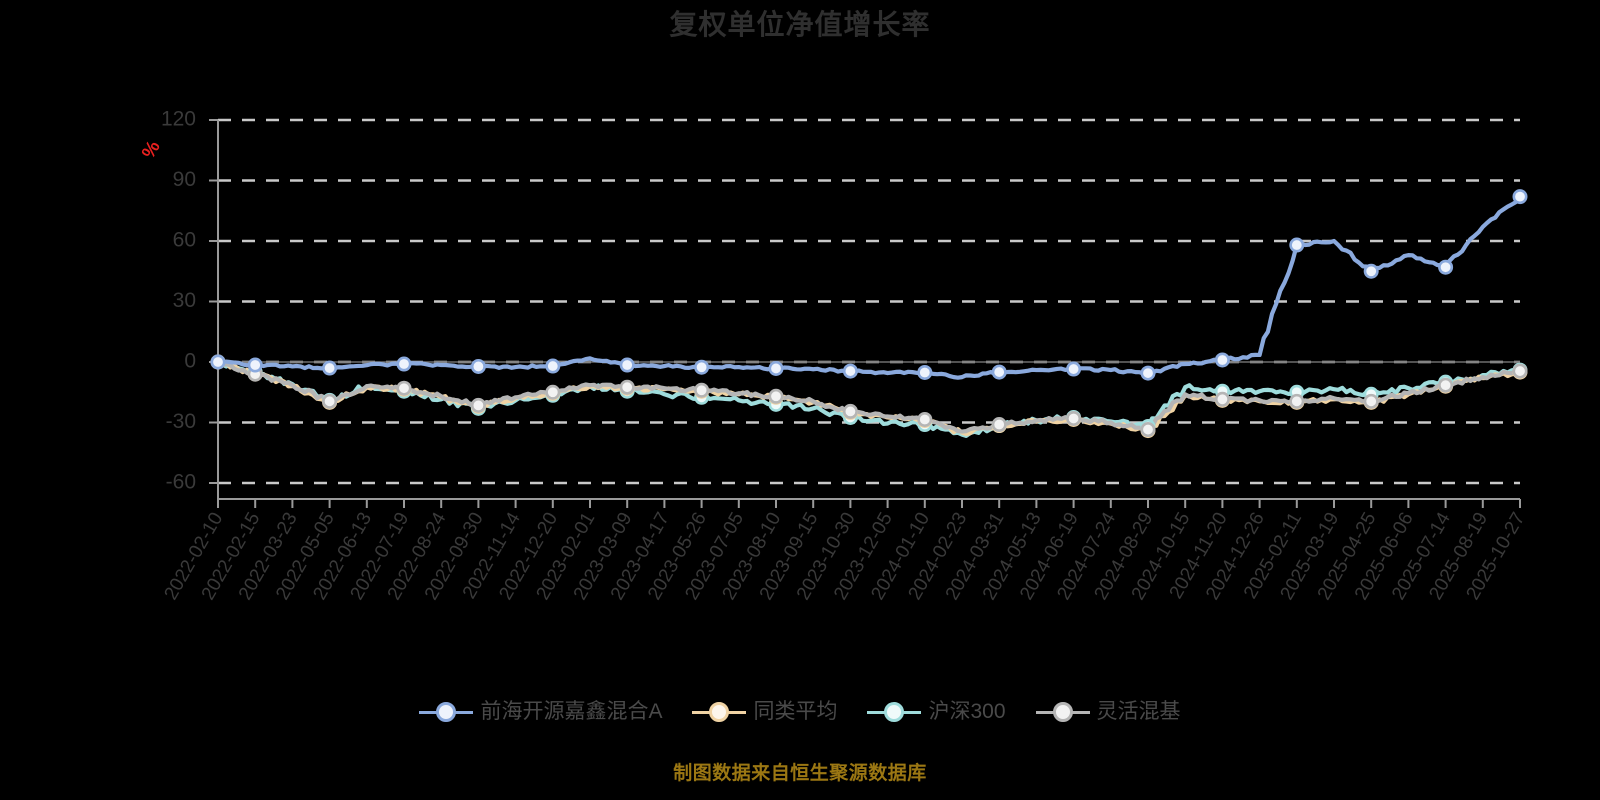 This screenshot has height=800, width=1600. What do you see at coordinates (178, 119) in the screenshot?
I see `y-tick-label: 120` at bounding box center [178, 119].